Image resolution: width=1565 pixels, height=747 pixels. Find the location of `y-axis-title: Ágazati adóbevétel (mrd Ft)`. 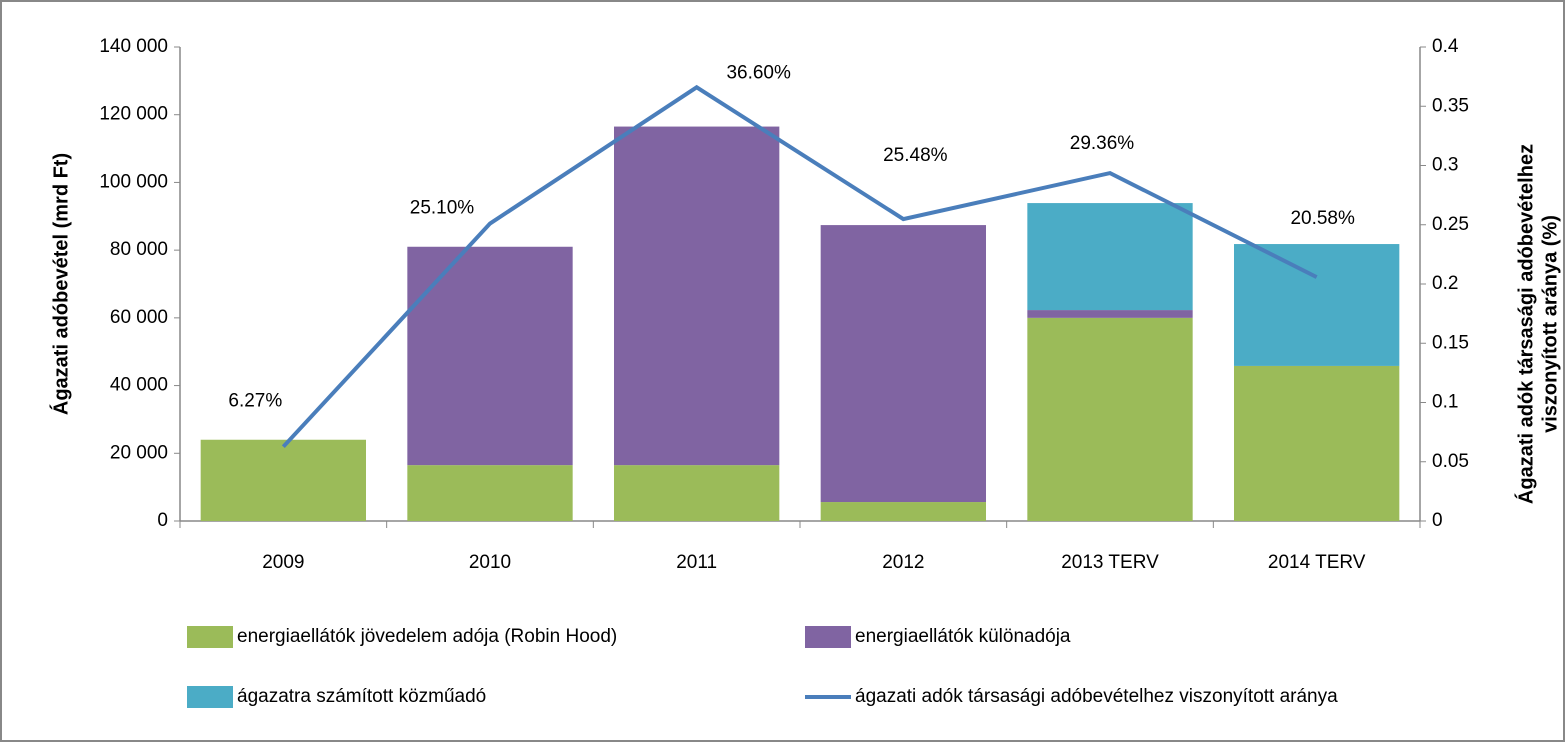

y-axis-title: Ágazati adóbevétel (mrd Ft) is located at coordinates (60, 284).